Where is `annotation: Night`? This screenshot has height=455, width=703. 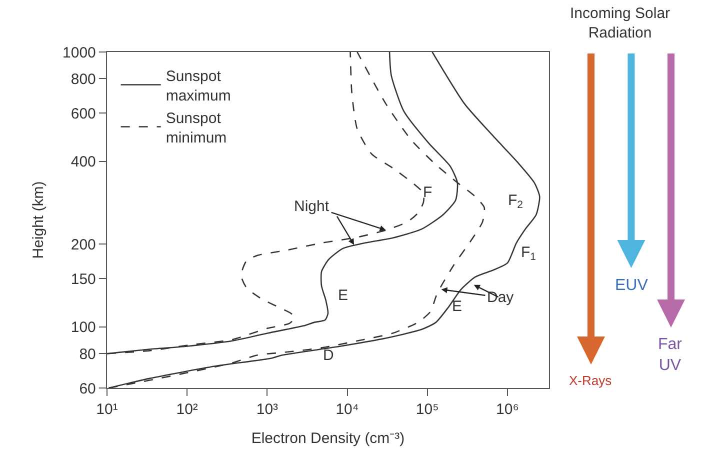
annotation: Night is located at coordinates (312, 206).